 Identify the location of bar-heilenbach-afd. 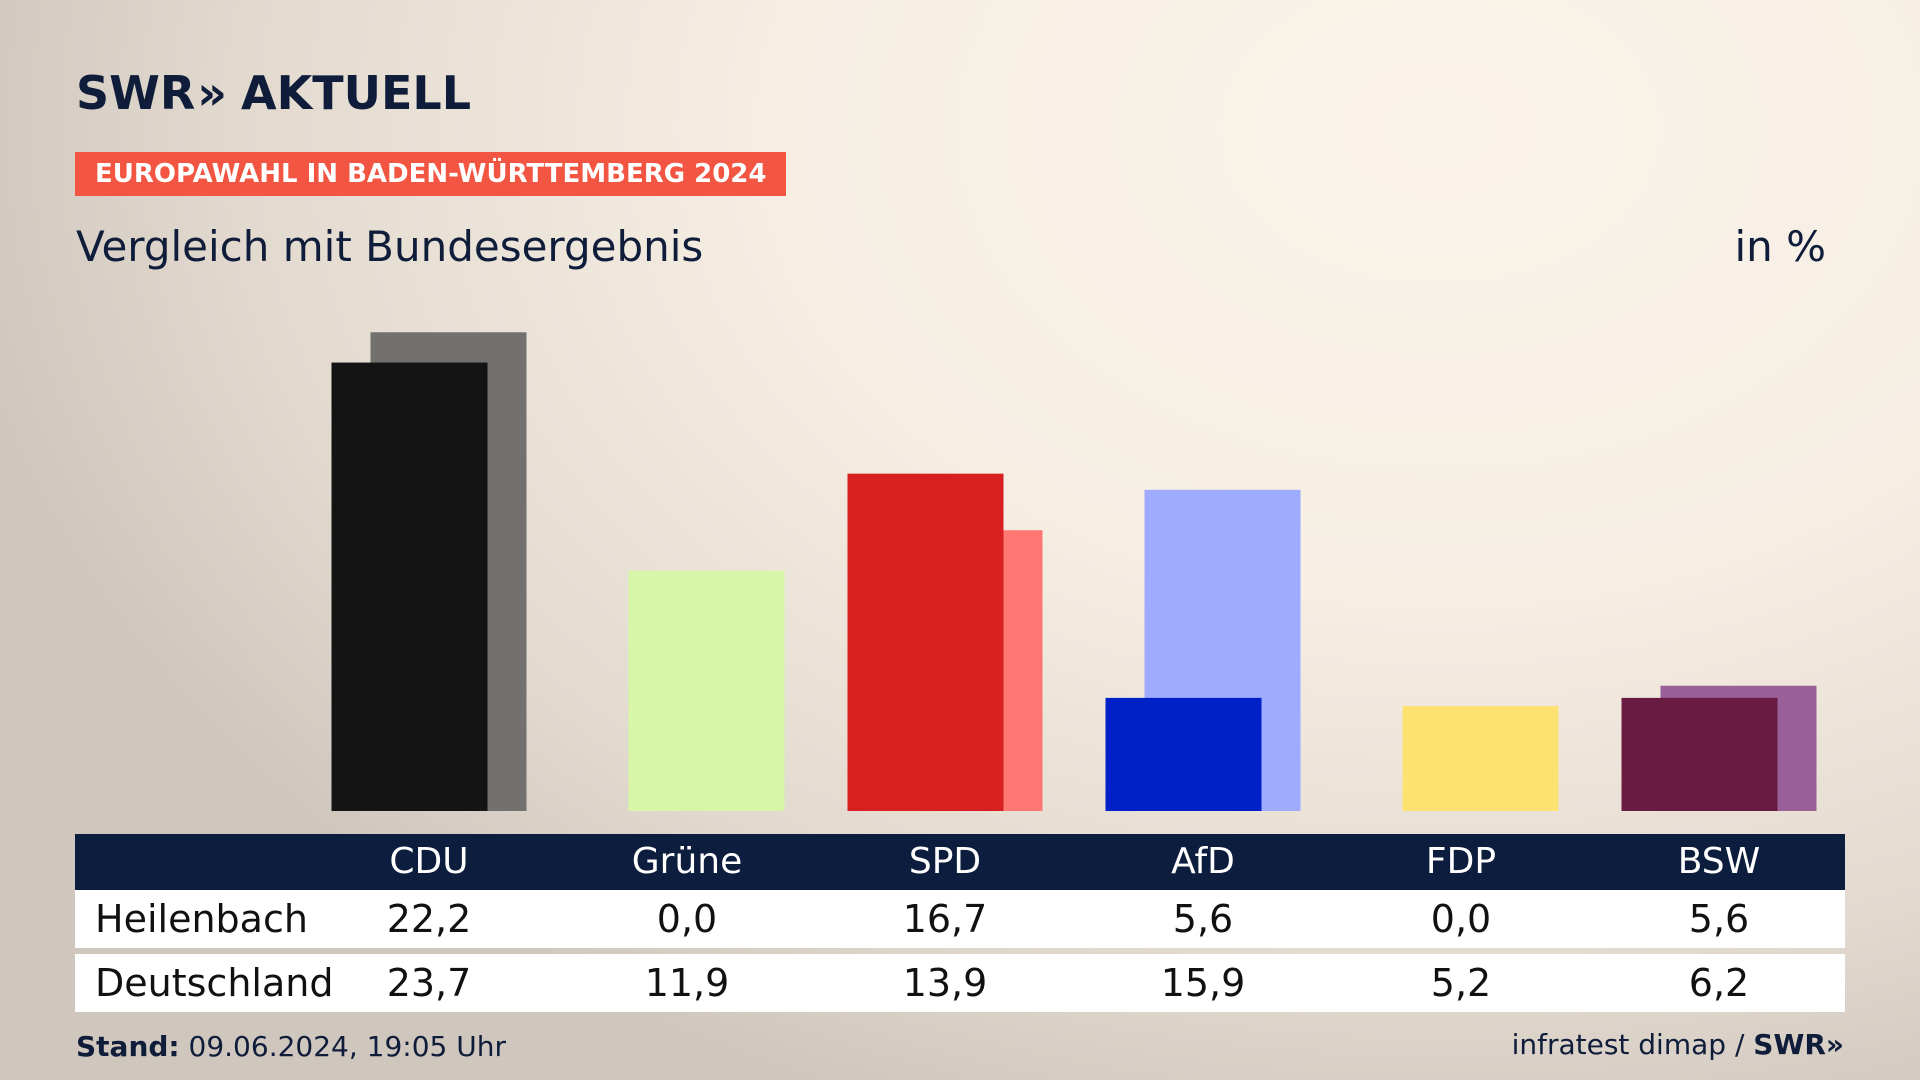
(1183, 754).